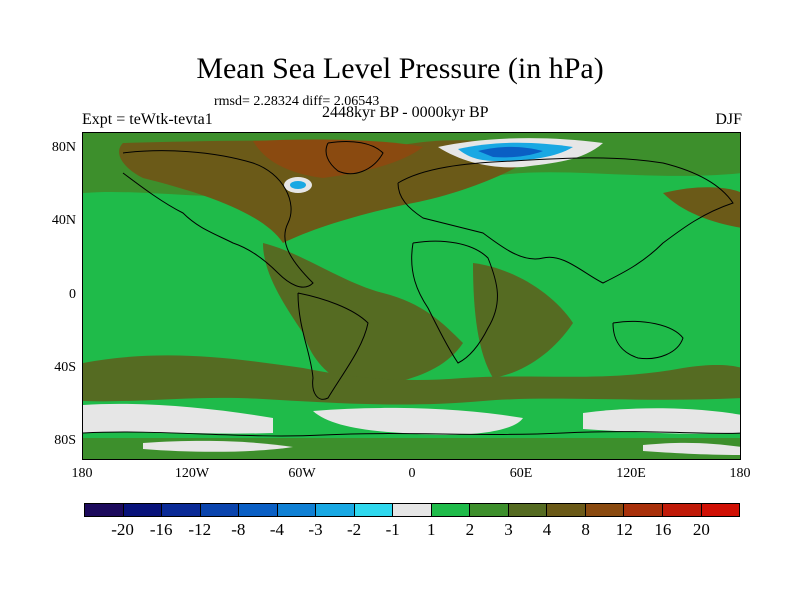 The height and width of the screenshot is (600, 800). I want to click on period-label: 2448kyr BP - 0000kyr BP, so click(405, 112).